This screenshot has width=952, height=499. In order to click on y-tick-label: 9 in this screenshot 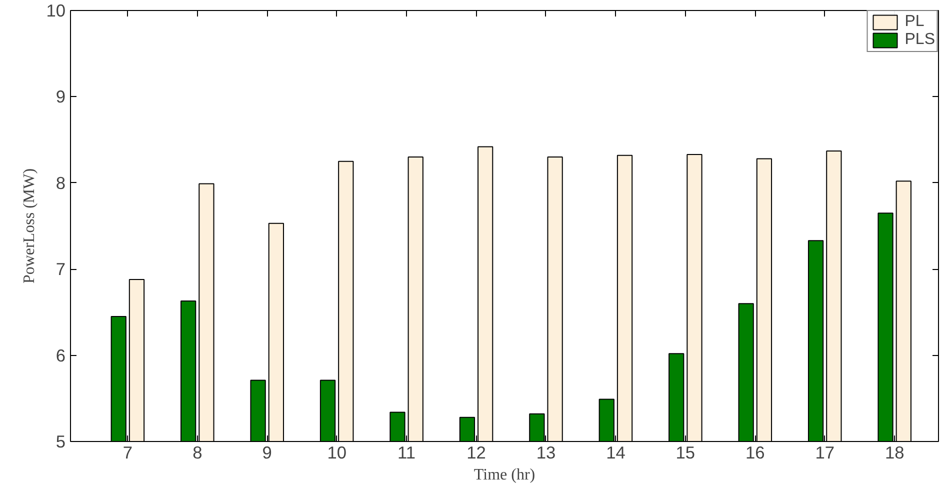, I will do `click(61, 96)`.